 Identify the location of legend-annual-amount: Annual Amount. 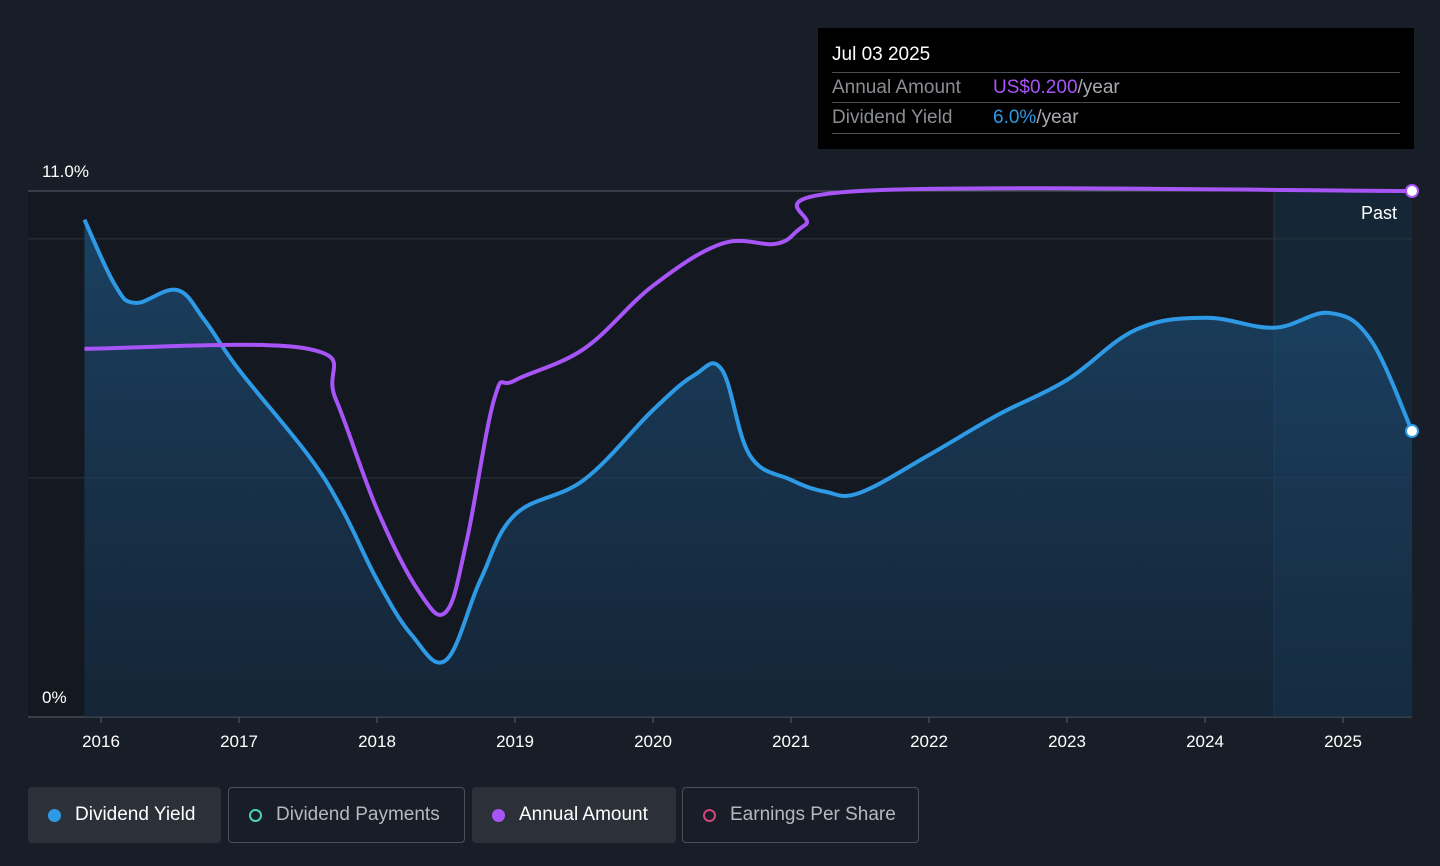
(574, 815).